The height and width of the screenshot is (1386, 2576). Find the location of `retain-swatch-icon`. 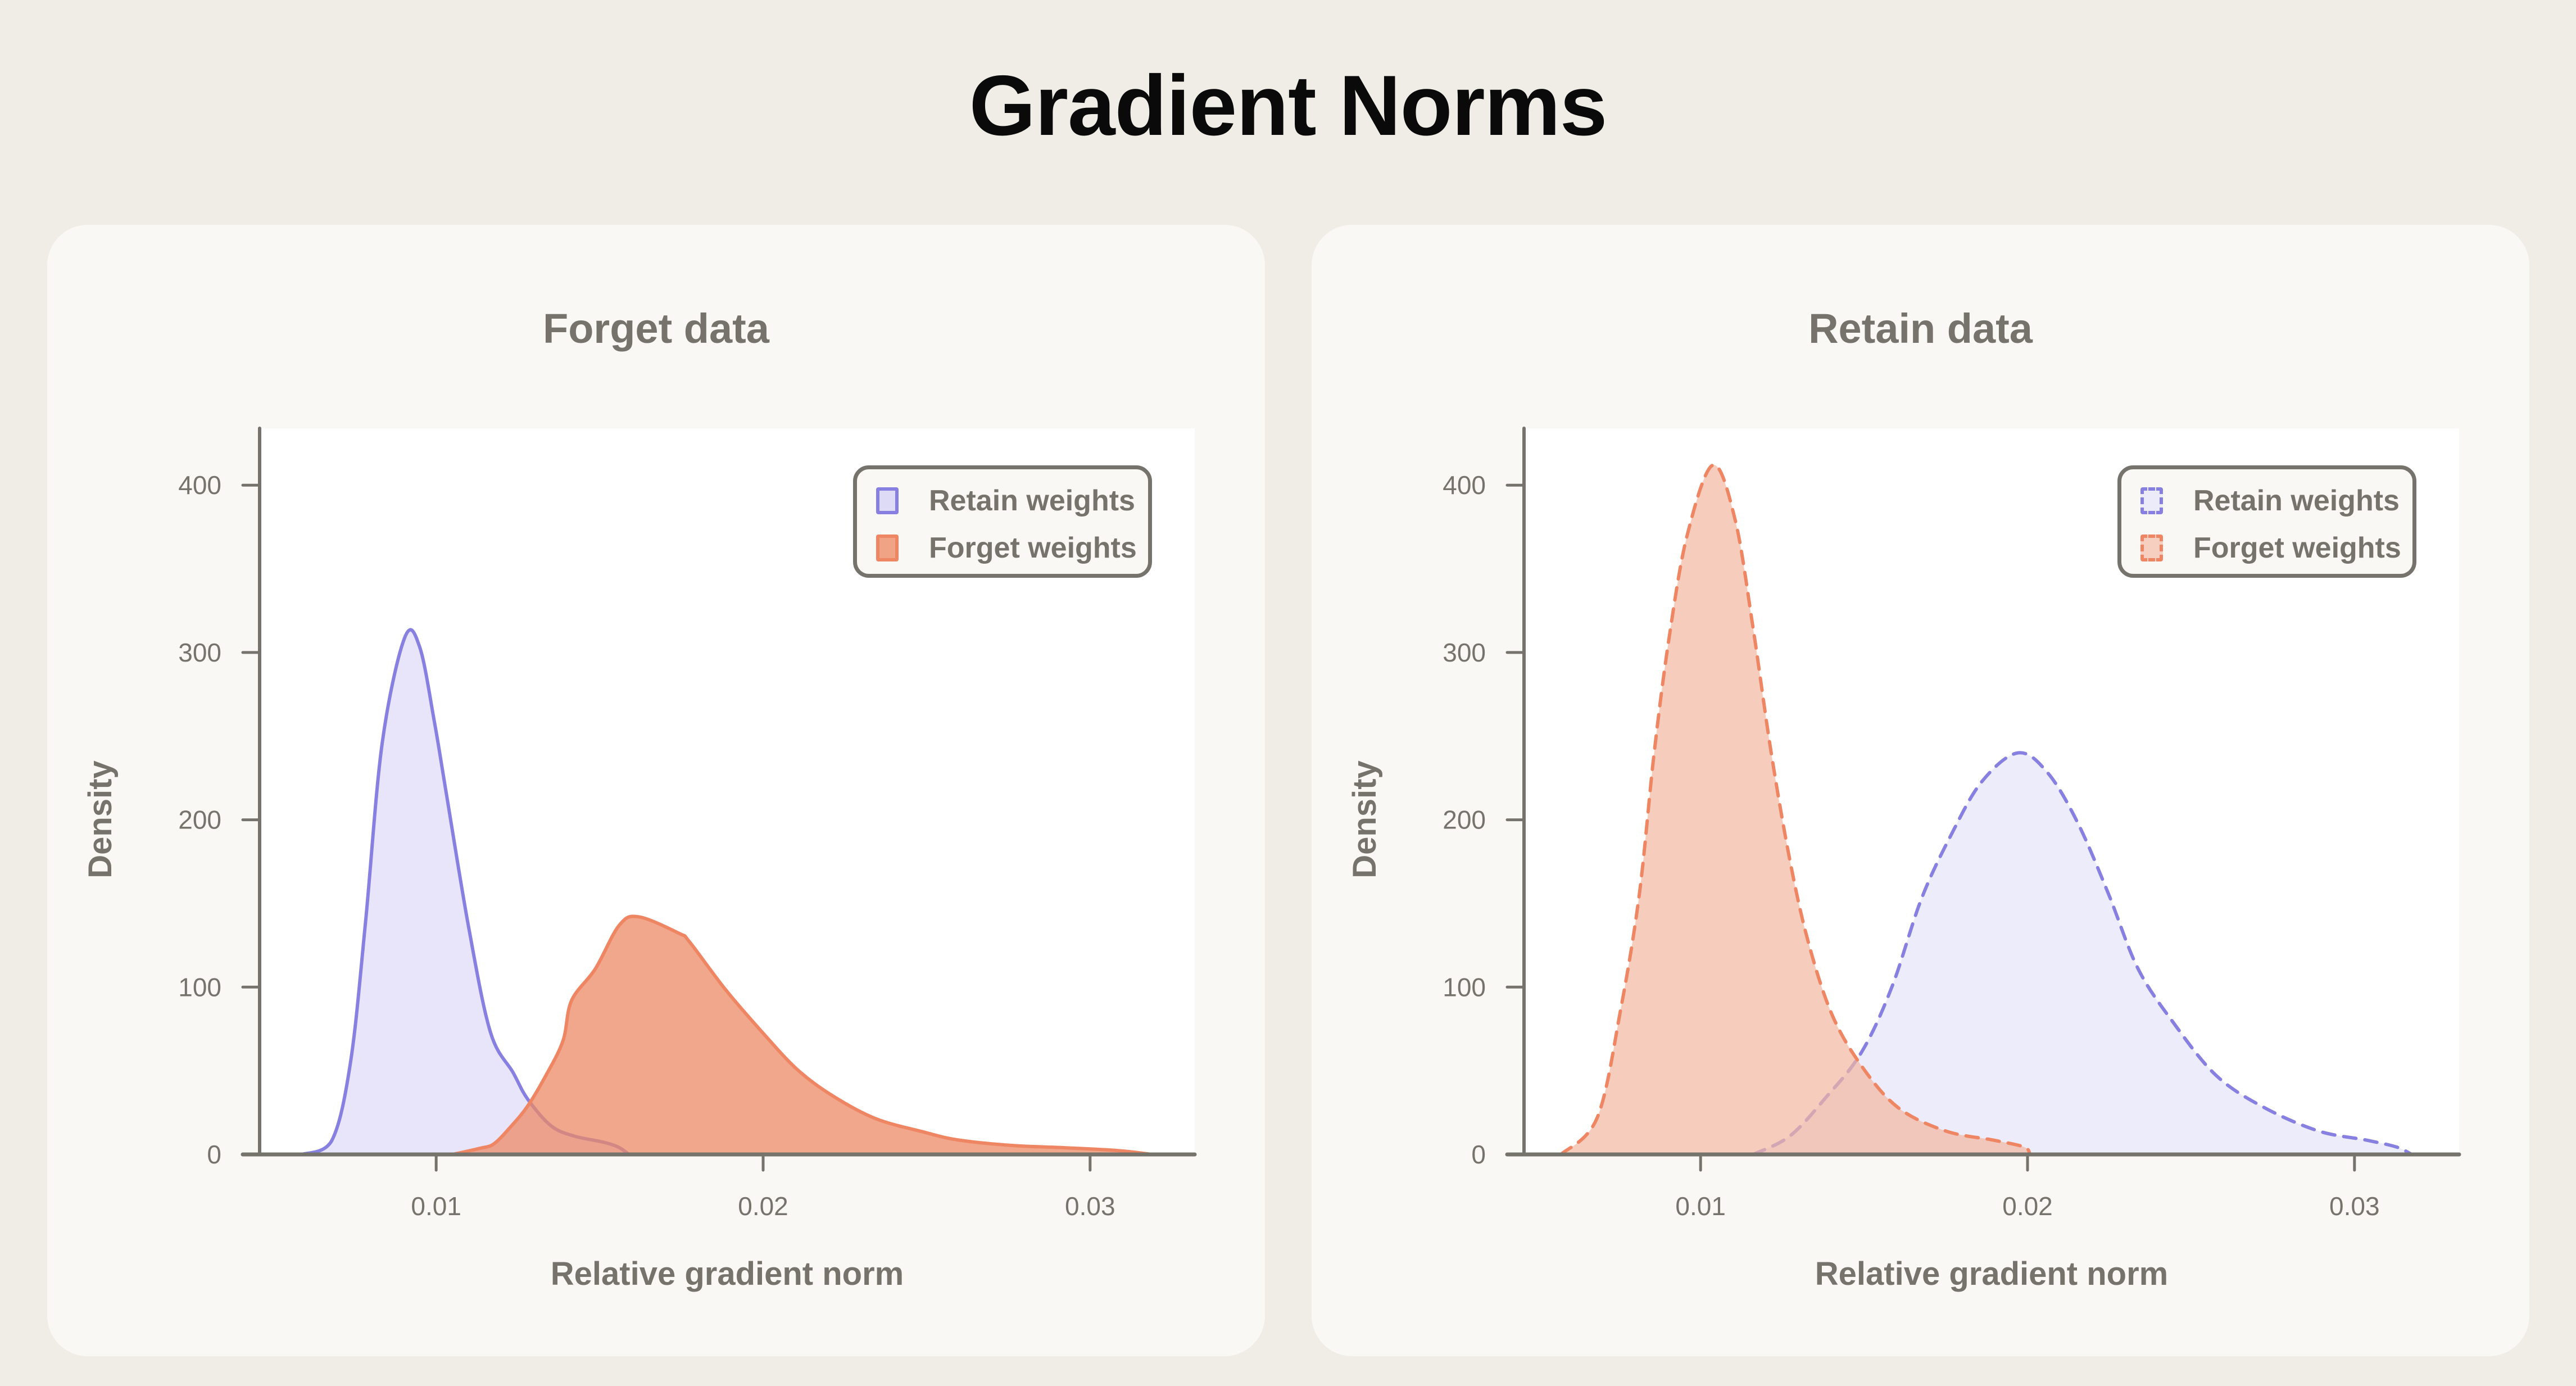

retain-swatch-icon is located at coordinates (887, 500).